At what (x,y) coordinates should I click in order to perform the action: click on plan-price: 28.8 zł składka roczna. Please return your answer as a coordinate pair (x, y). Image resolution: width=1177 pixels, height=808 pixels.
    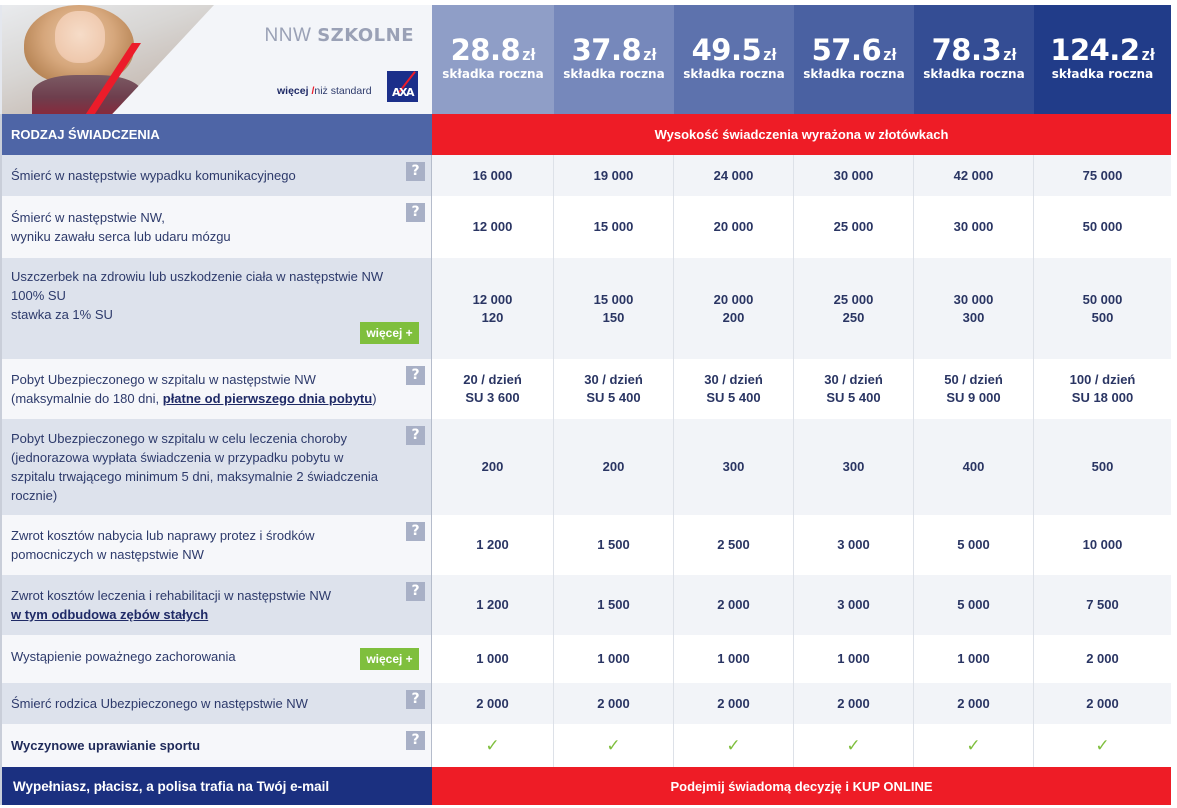
    Looking at the image, I should click on (493, 59).